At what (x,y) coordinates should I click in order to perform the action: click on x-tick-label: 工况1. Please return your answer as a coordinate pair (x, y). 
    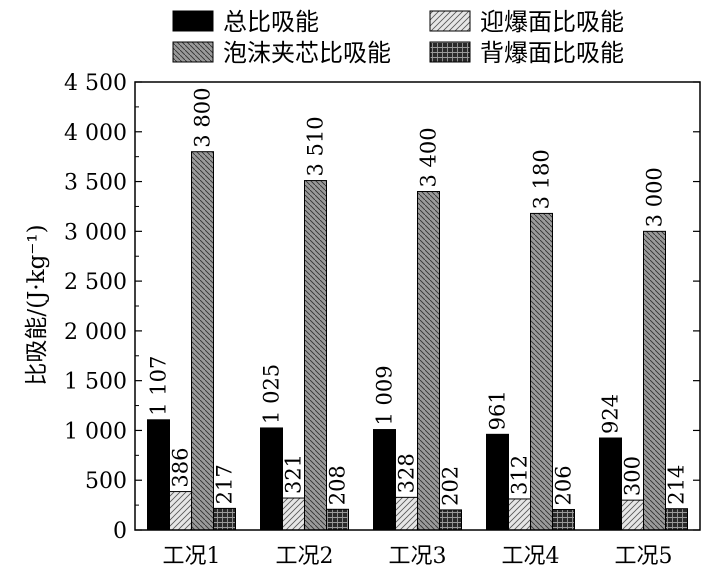
    Looking at the image, I should click on (192, 556).